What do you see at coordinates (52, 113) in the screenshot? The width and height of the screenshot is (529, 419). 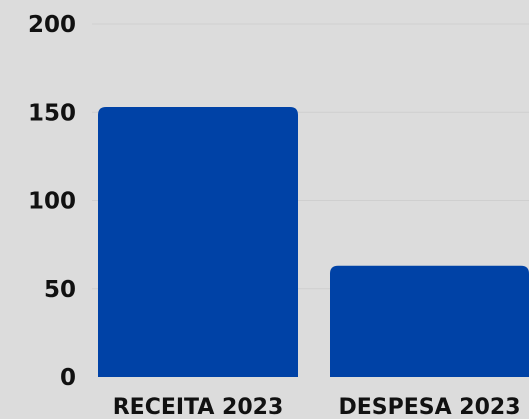 I see `y-tick-label-150: 150` at bounding box center [52, 113].